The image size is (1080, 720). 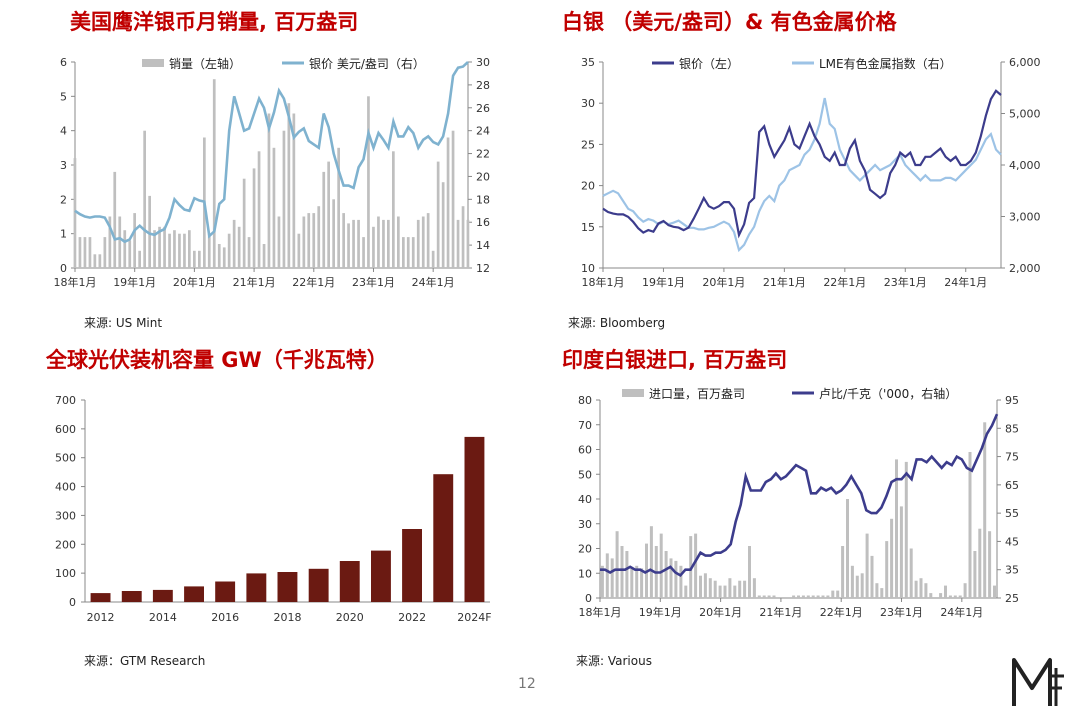 I want to click on x-tick-label: 2016, so click(x=225, y=617).